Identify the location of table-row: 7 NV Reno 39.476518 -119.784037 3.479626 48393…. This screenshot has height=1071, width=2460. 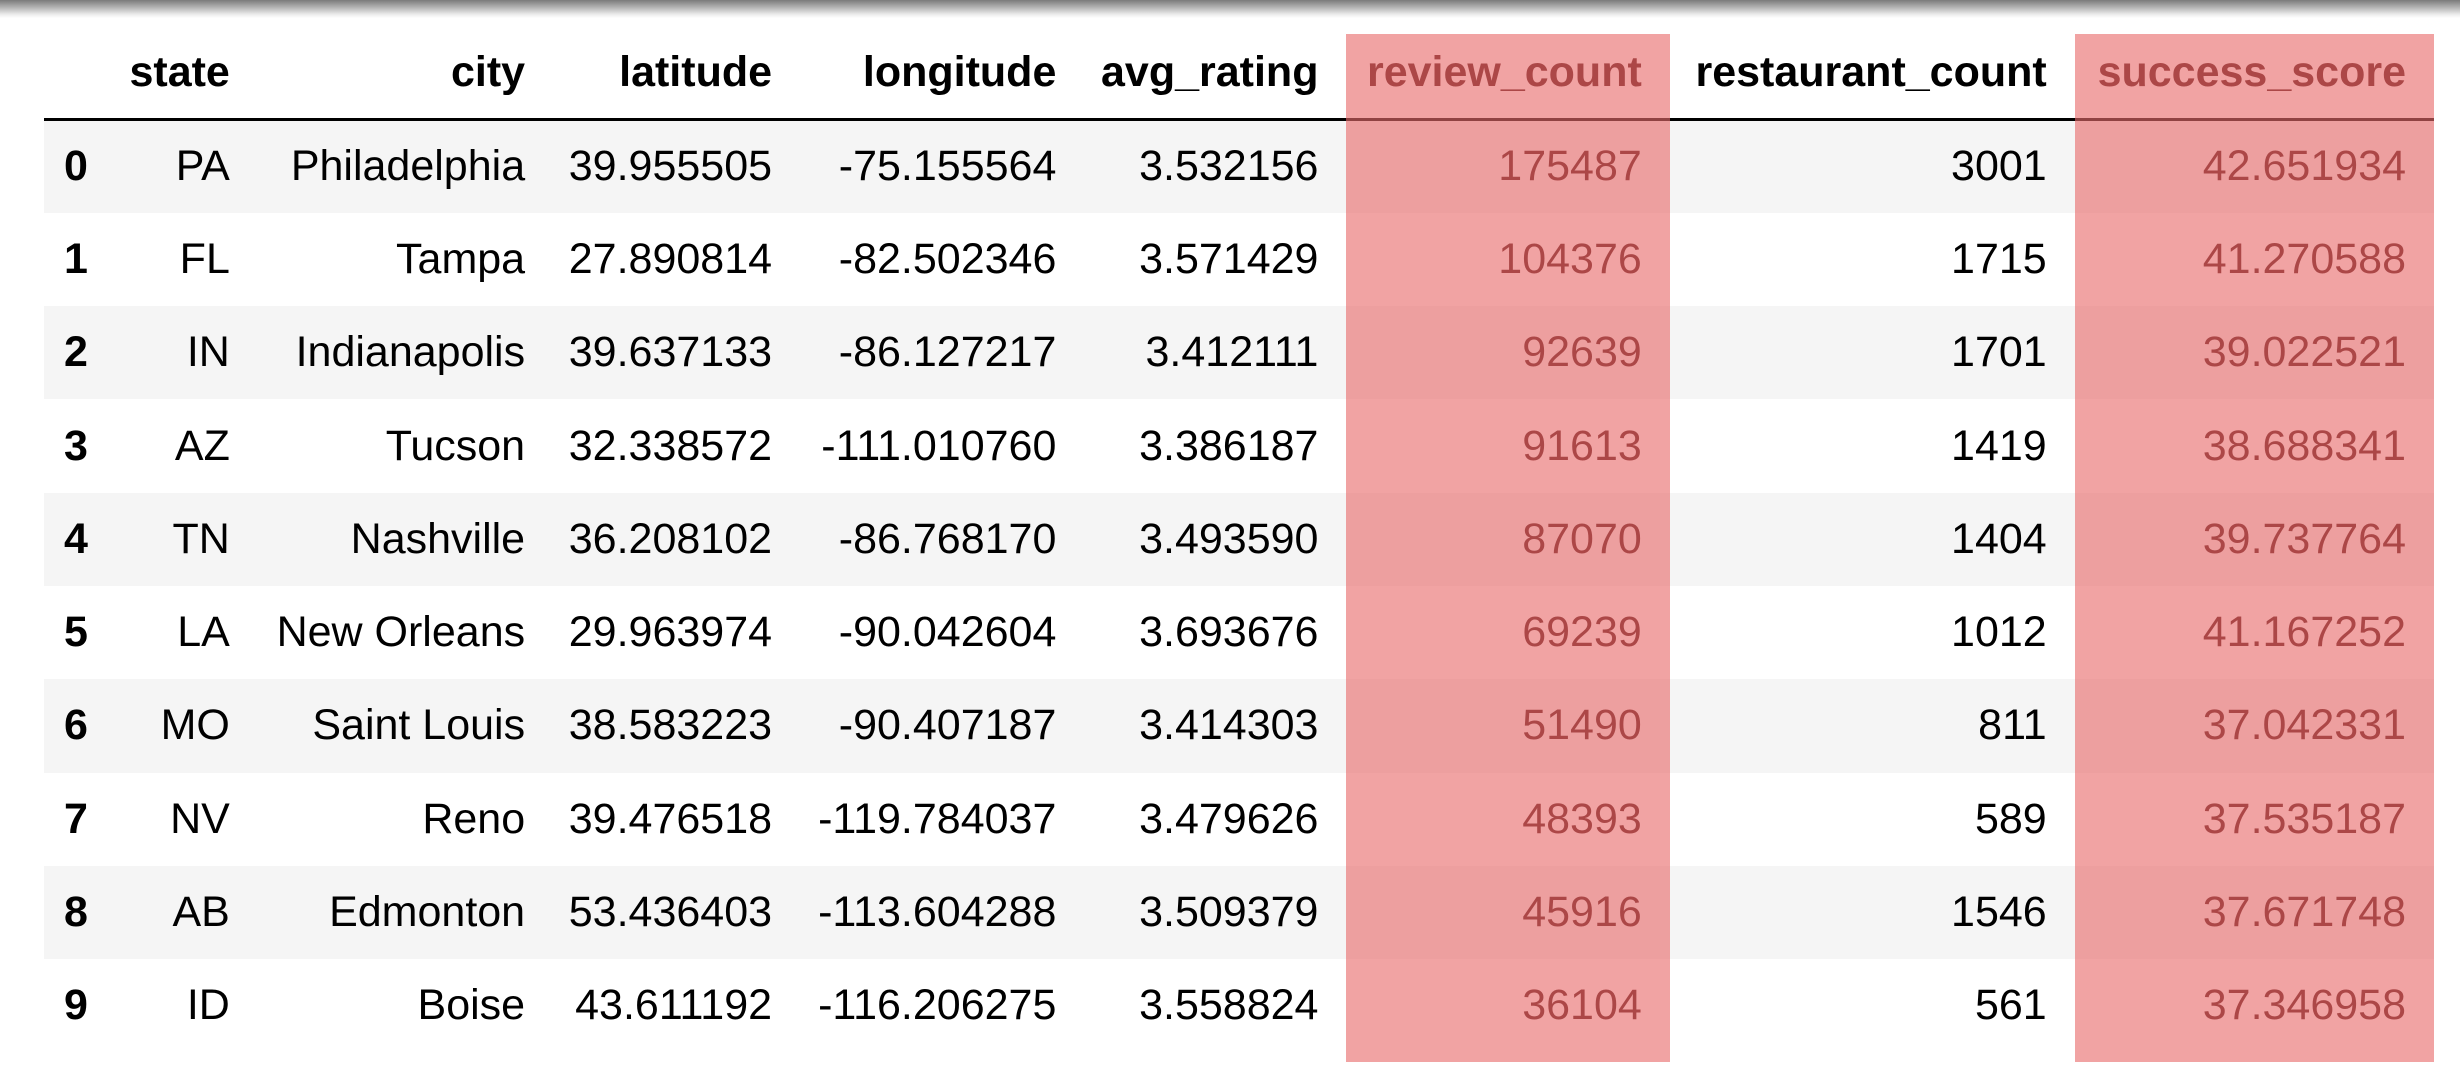
(1239, 819).